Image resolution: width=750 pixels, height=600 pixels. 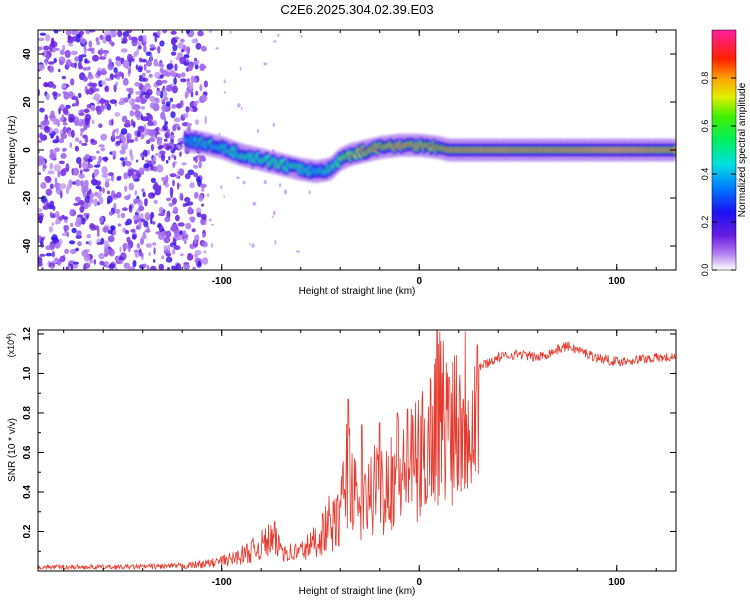 What do you see at coordinates (12, 450) in the screenshot?
I see `snr-ylabel: SNR (10 * v/v)` at bounding box center [12, 450].